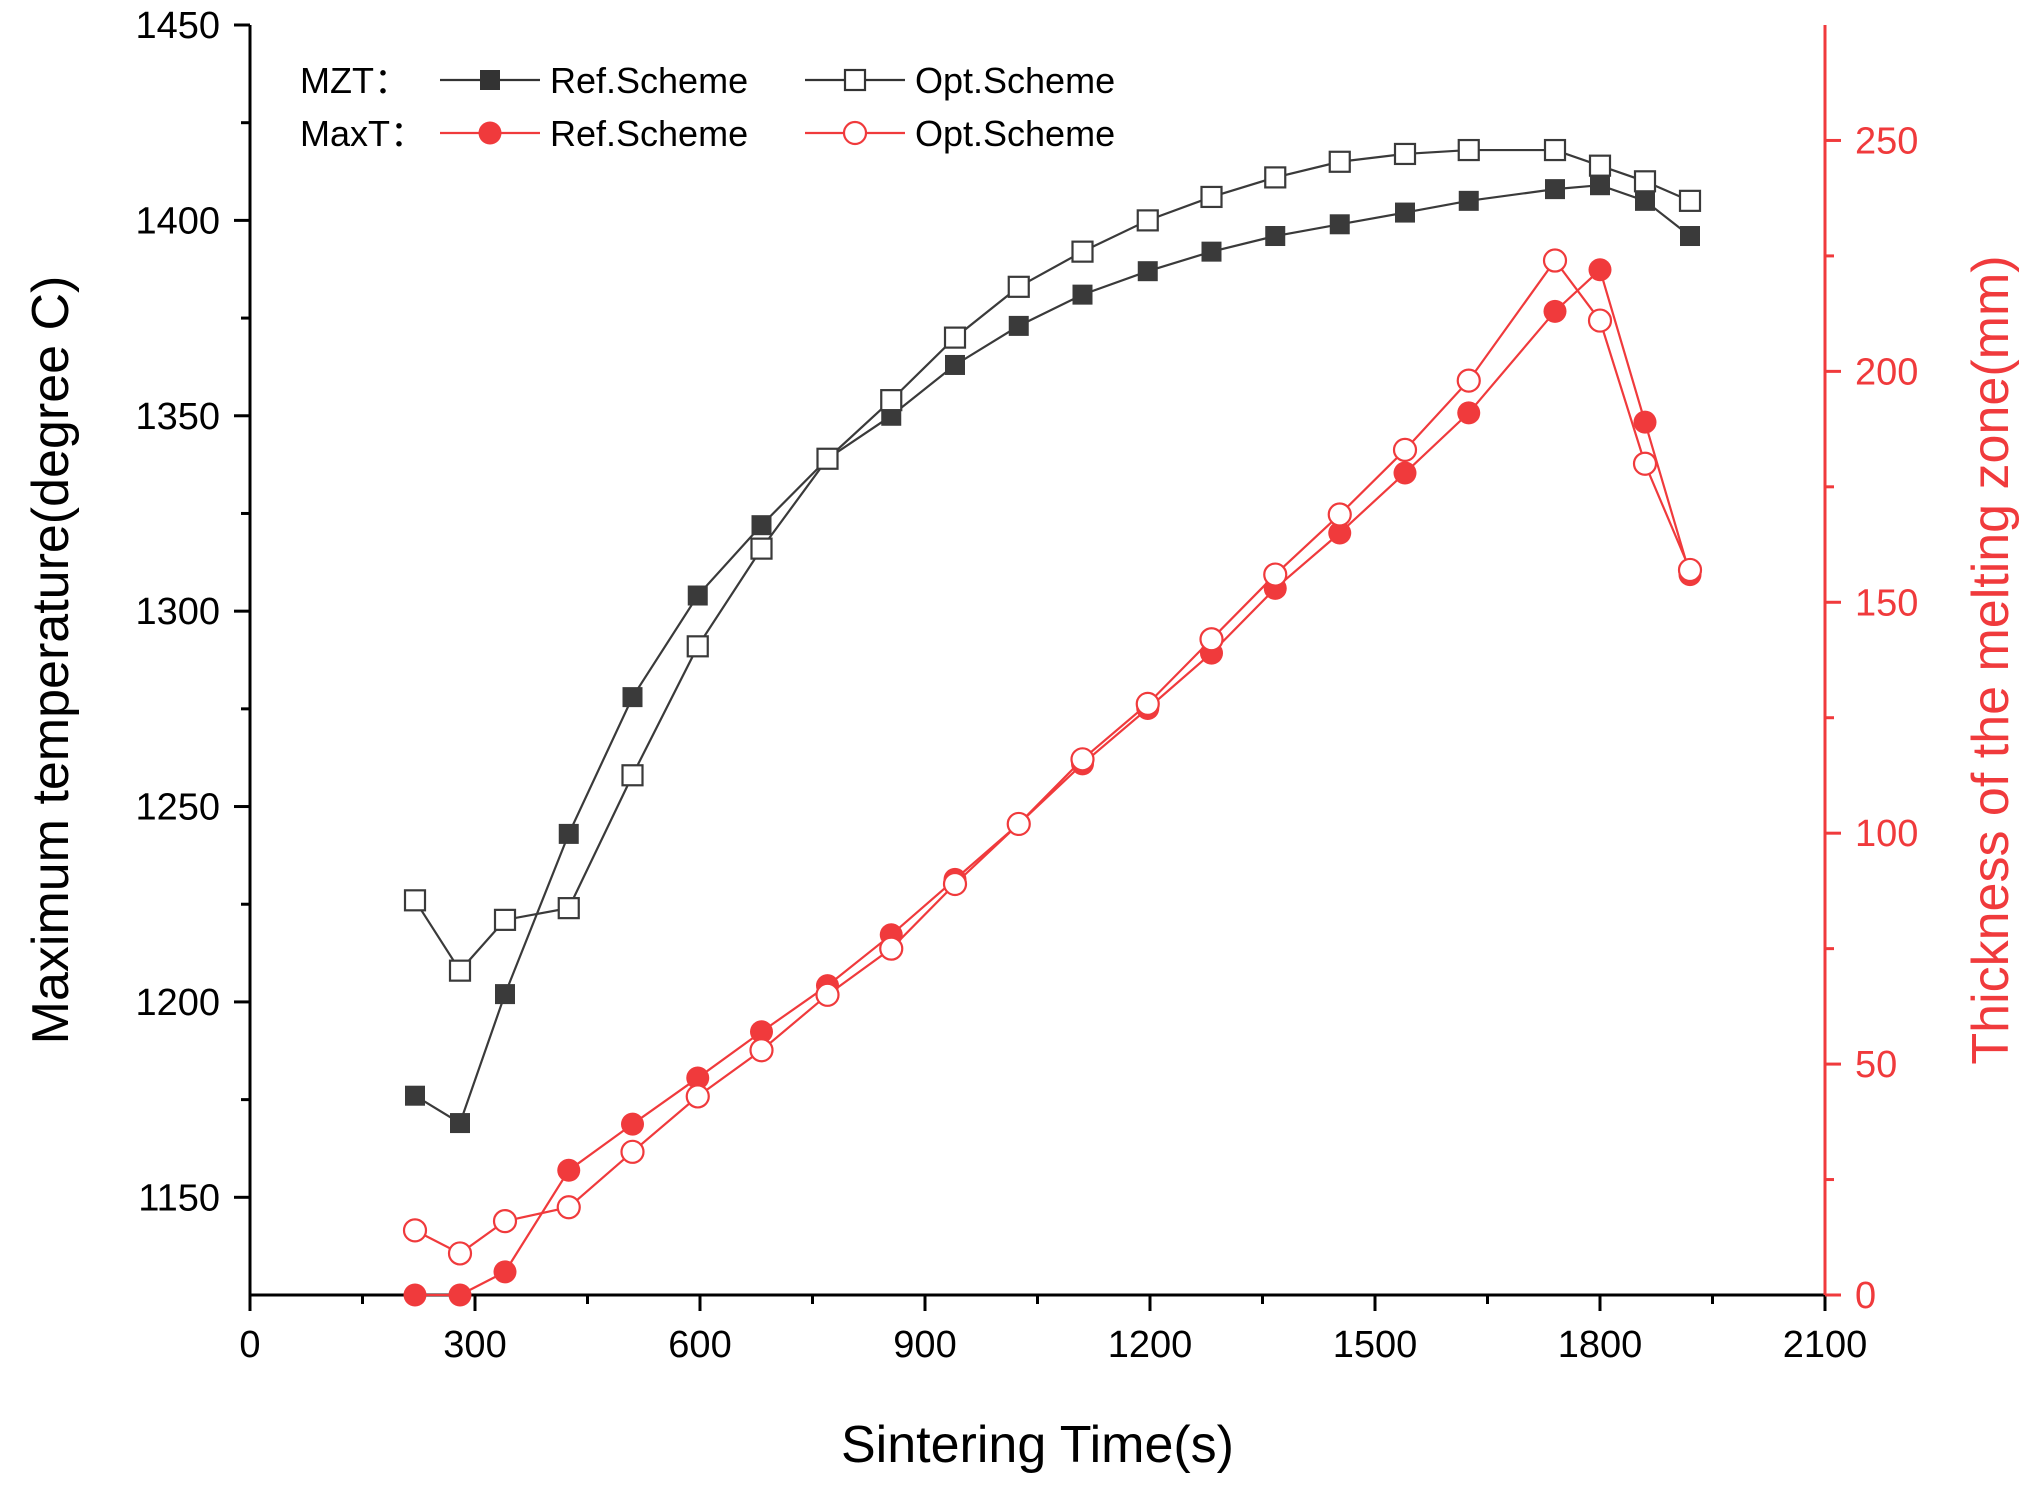  What do you see at coordinates (1825, 1345) in the screenshot?
I see `x-tick-label: 2100` at bounding box center [1825, 1345].